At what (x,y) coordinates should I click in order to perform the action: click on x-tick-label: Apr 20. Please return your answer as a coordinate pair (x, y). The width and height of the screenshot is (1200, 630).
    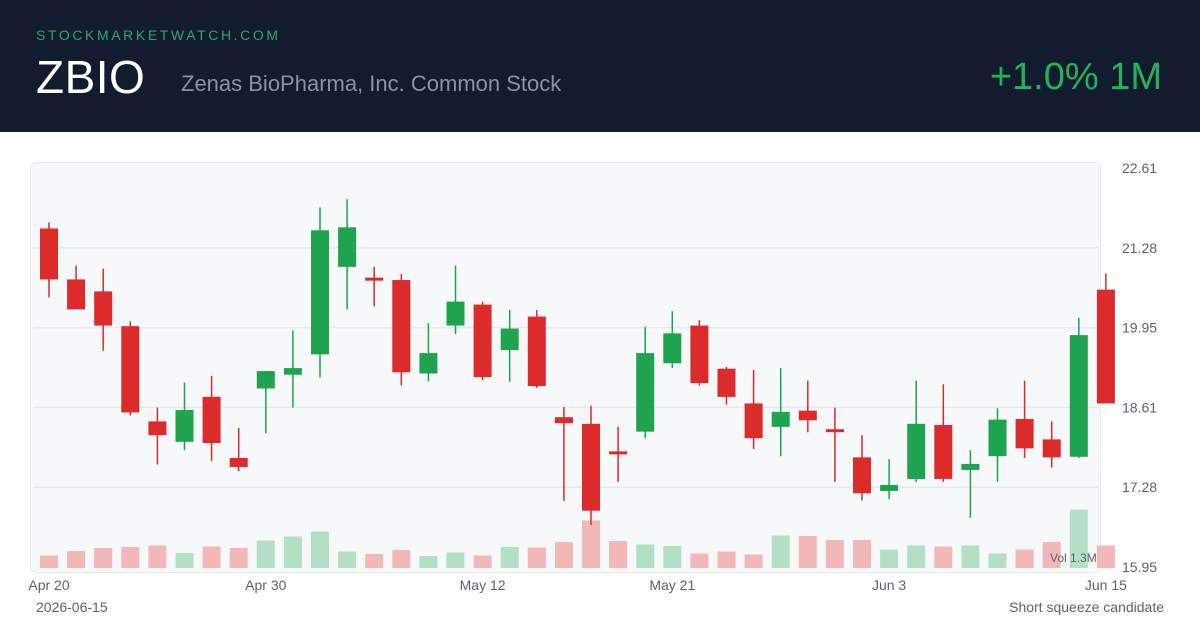
    Looking at the image, I should click on (48, 585).